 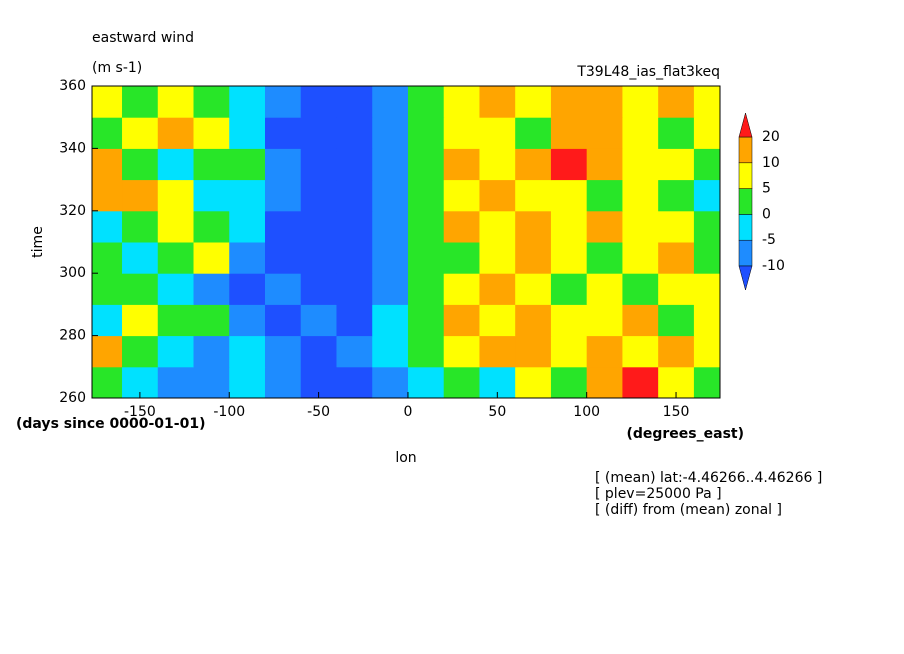 I want to click on note: [ (diff) from (mean) zonal ], so click(x=688, y=510).